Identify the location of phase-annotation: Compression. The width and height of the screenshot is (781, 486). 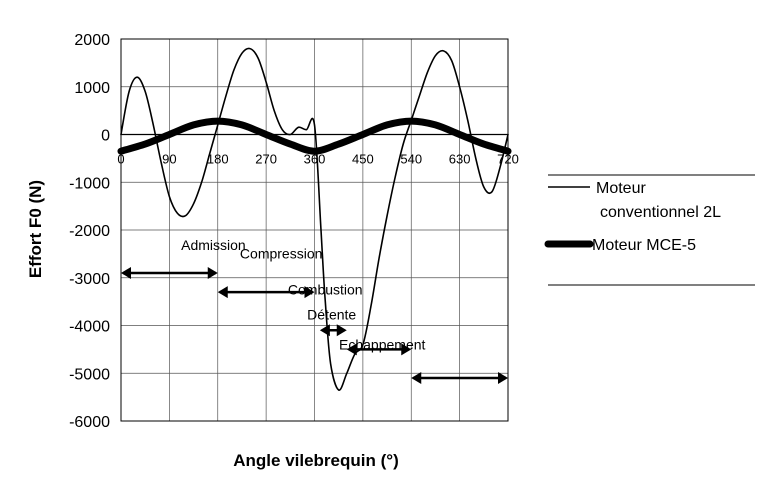
(269, 272).